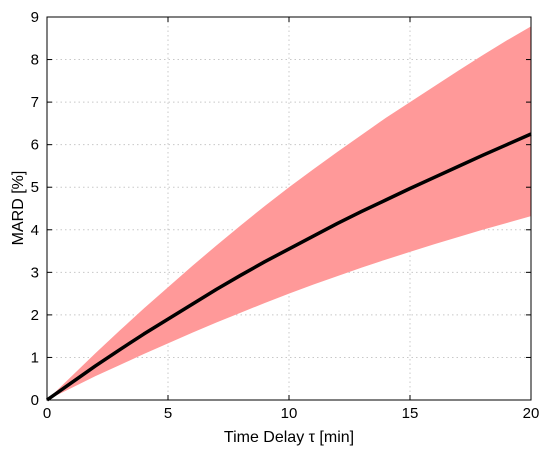 Image resolution: width=550 pixels, height=451 pixels. Describe the element at coordinates (35, 60) in the screenshot. I see `y-tick-label: 8` at that location.